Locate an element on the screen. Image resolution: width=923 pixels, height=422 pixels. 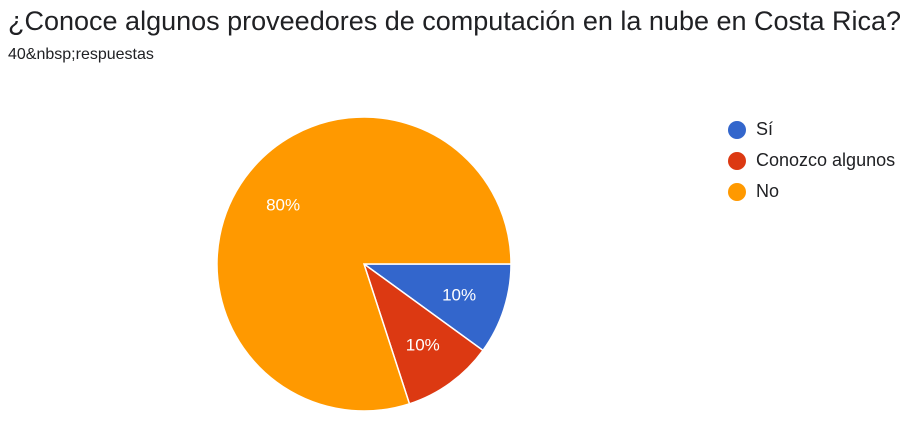
legend-item-2: No is located at coordinates (811, 191).